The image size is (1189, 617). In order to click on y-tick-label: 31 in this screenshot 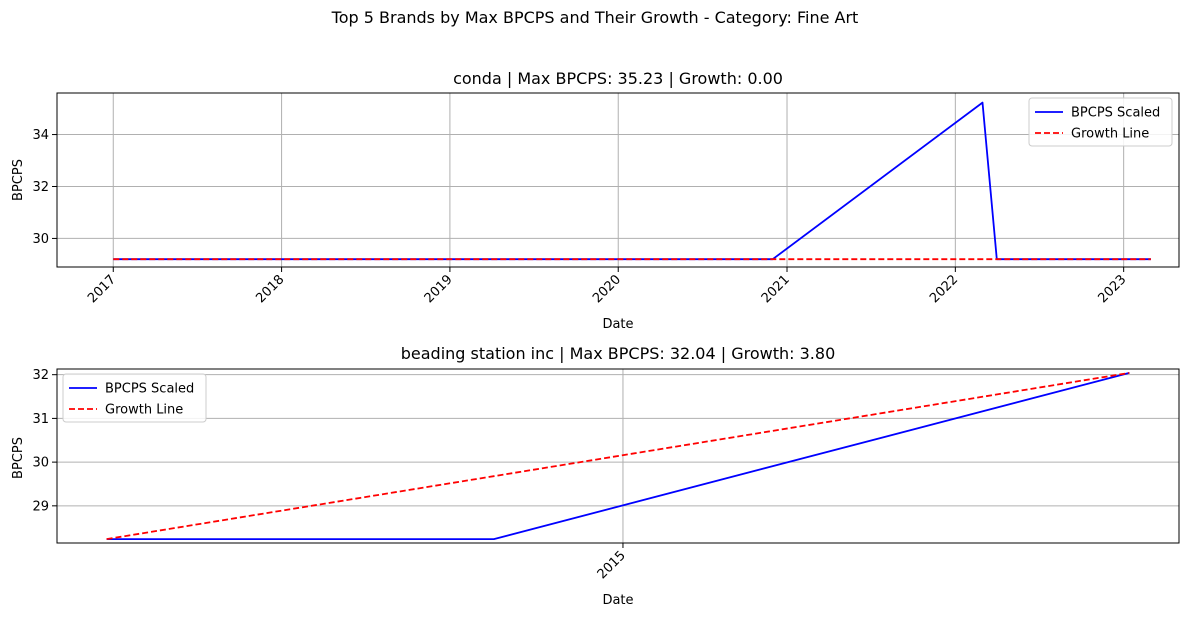, I will do `click(40, 419)`.